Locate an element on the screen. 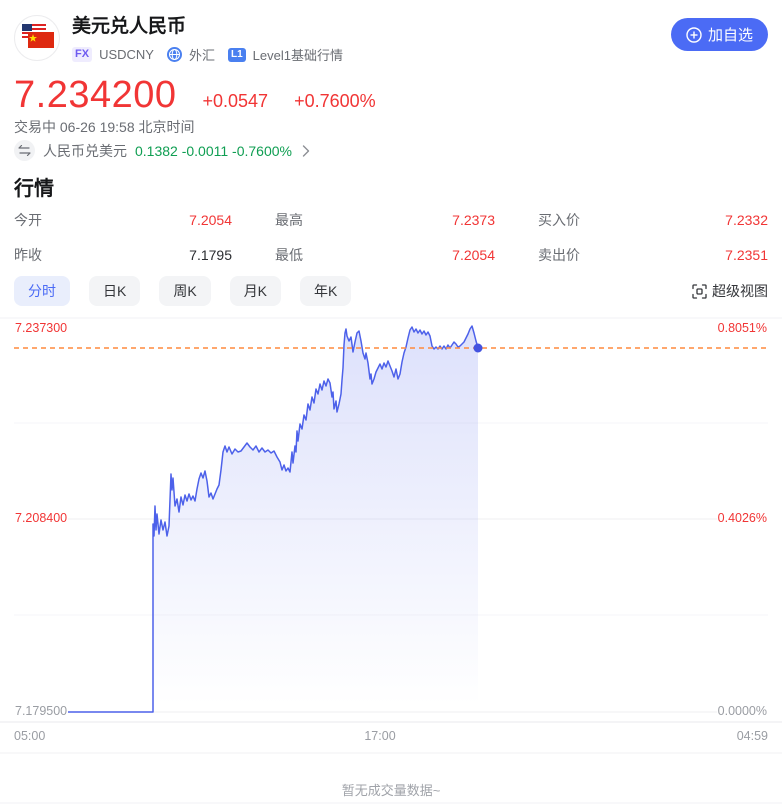 The height and width of the screenshot is (808, 782). market-cell-value: 7.2332 is located at coordinates (746, 220).